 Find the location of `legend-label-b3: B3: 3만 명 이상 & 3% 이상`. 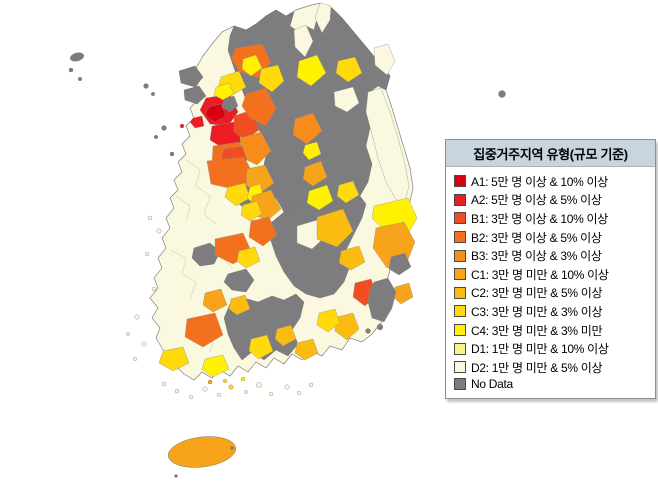

legend-label-b3: B3: 3만 명 이상 & 3% 이상 is located at coordinates (536, 256).